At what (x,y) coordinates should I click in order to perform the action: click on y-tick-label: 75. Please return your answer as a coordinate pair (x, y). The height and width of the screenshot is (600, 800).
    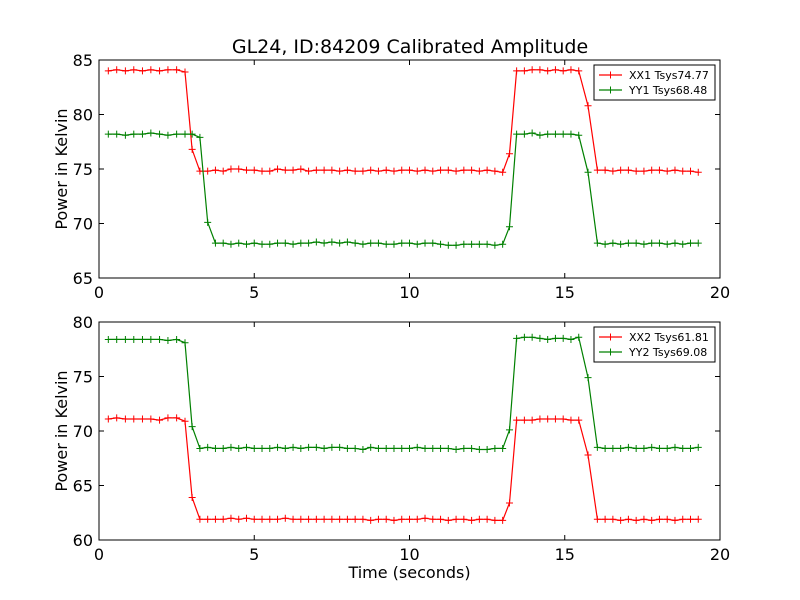
    Looking at the image, I should click on (83, 377).